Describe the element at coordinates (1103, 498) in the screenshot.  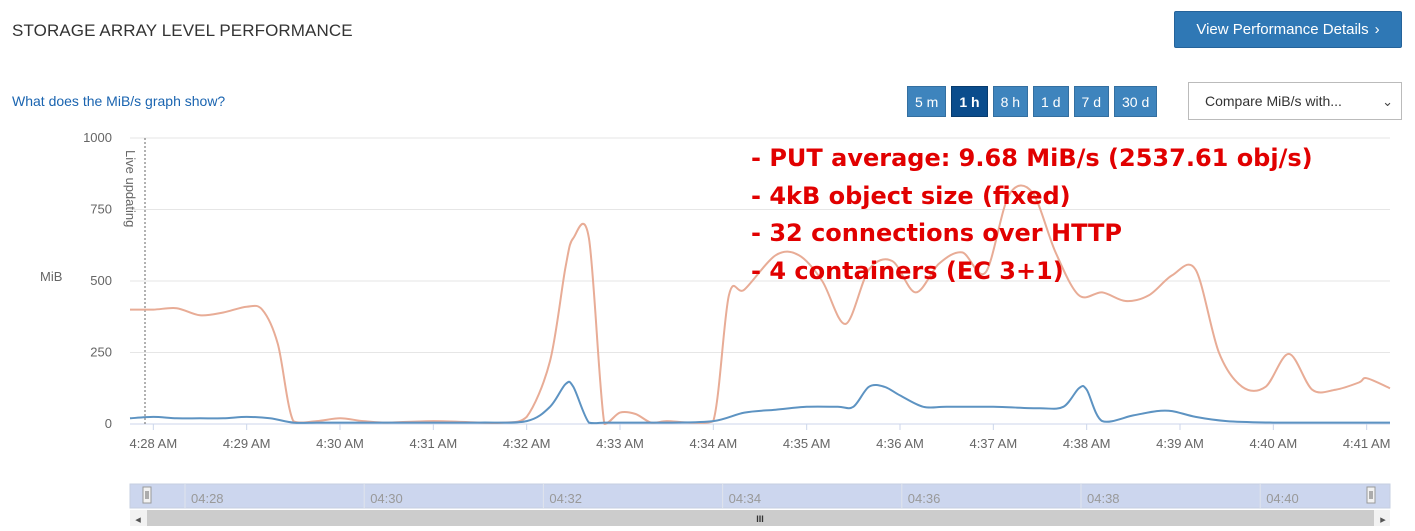
I see `navigator-tick-label: 04:38` at that location.